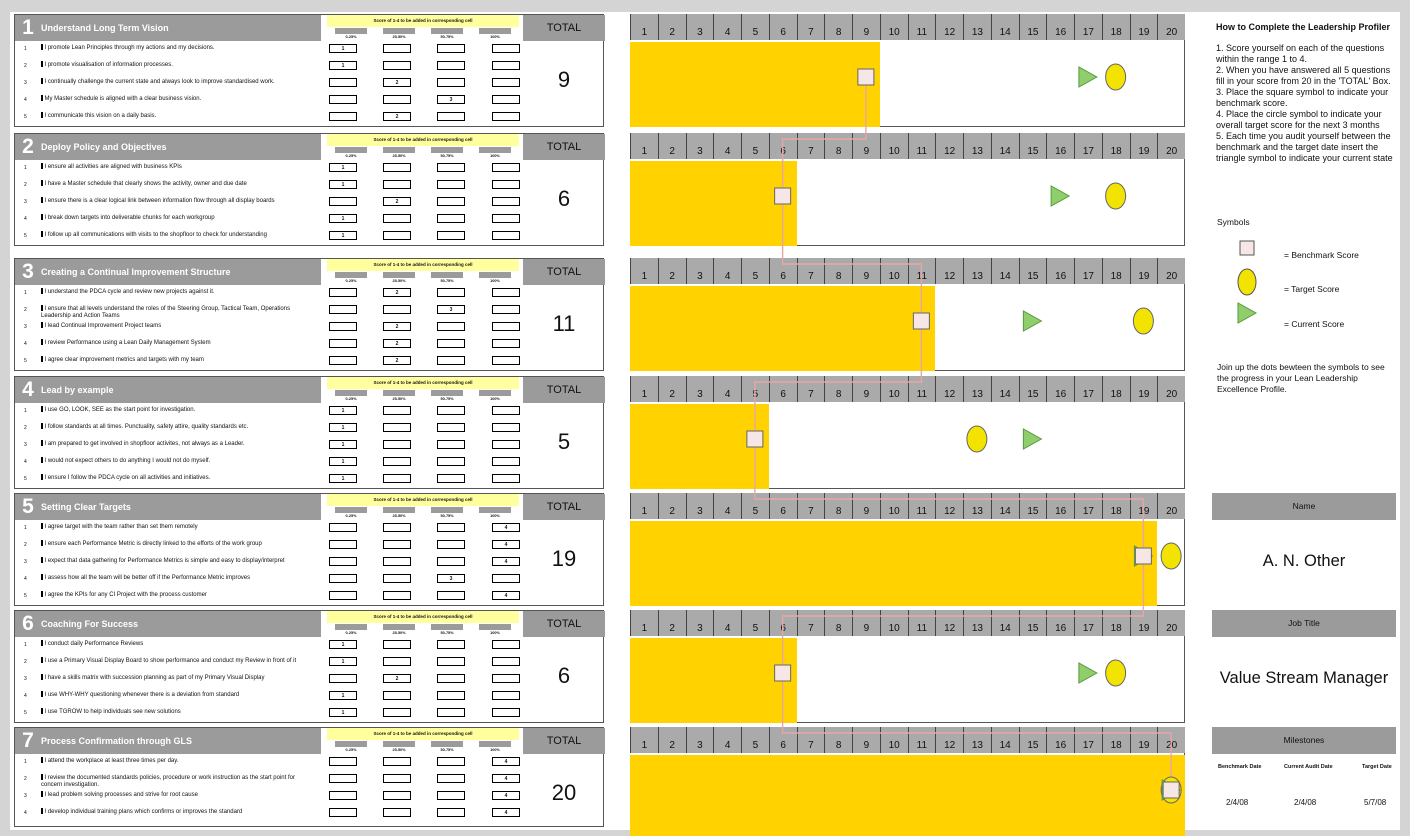 This screenshot has width=1410, height=836. Describe the element at coordinates (564, 441) in the screenshot. I see `total-value: 5` at that location.